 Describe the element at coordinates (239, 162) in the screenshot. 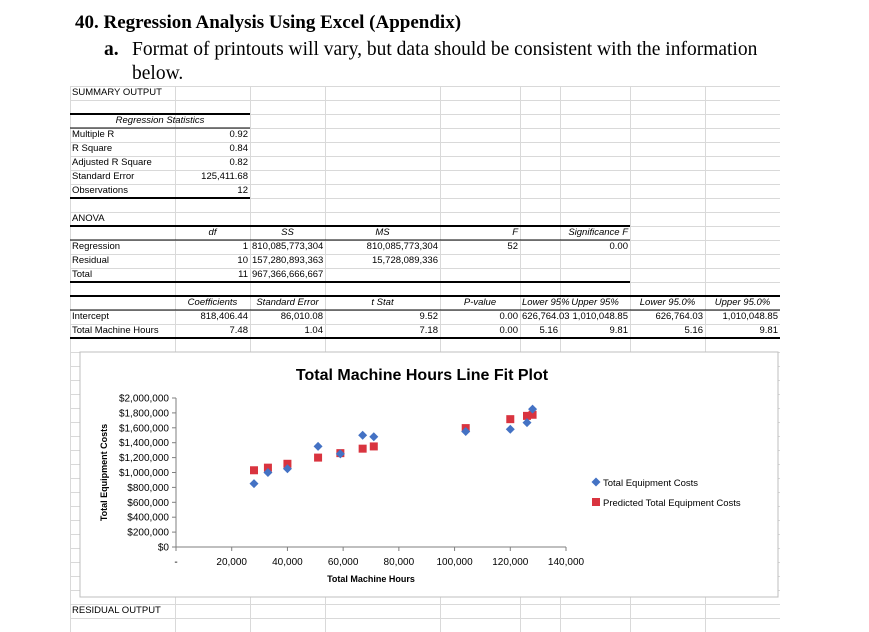

I see `stat-value: 0.82` at that location.